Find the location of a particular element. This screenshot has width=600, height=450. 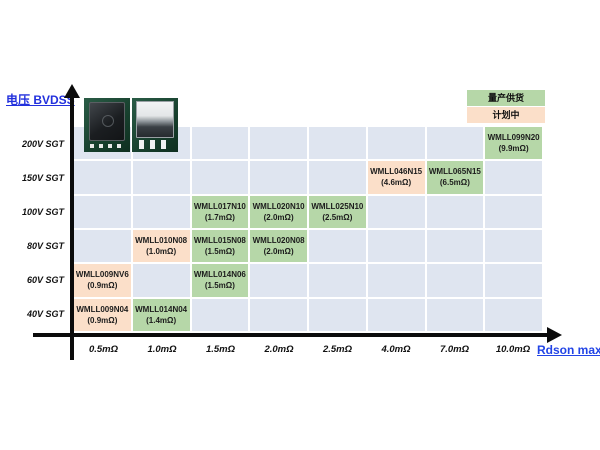

product-rdson: (4.6mΩ) is located at coordinates (396, 183).